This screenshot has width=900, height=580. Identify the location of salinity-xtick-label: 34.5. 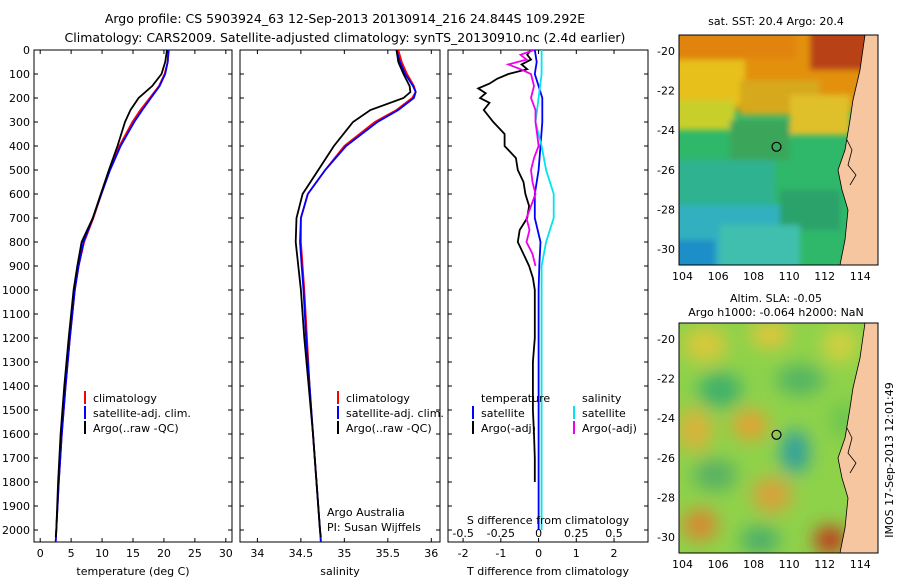
(301, 553).